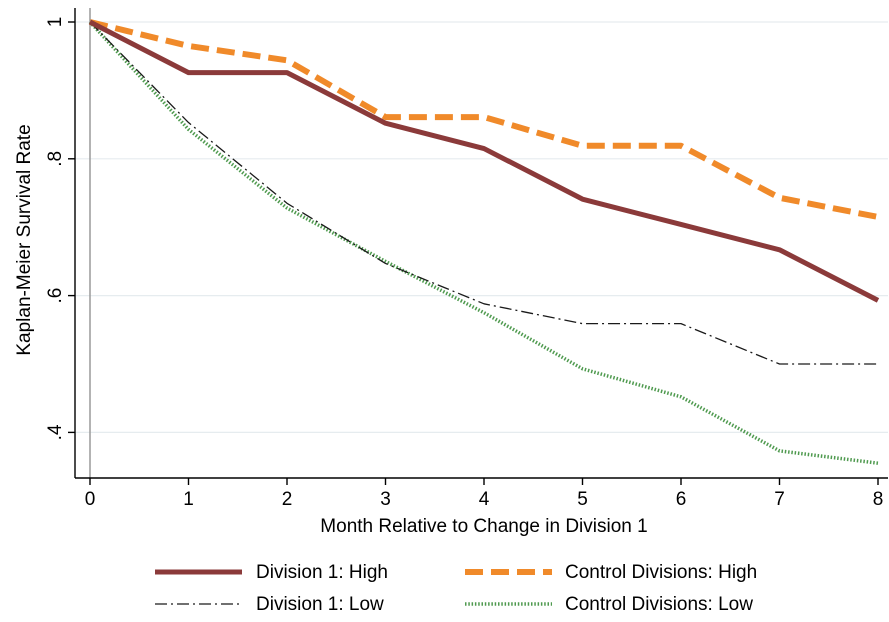 Image resolution: width=889 pixels, height=622 pixels. What do you see at coordinates (659, 604) in the screenshot?
I see `legend-label-control-divisions-low: Control Divisions: Low` at bounding box center [659, 604].